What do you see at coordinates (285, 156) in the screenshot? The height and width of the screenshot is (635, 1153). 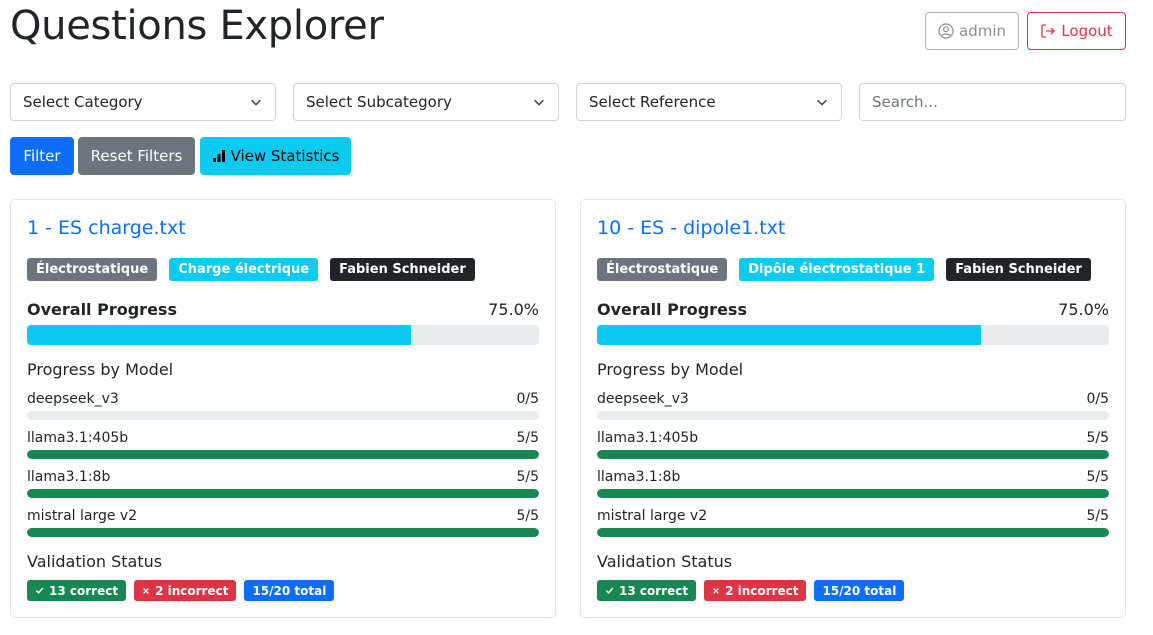 I see `view-statistics-label: View Statistics` at bounding box center [285, 156].